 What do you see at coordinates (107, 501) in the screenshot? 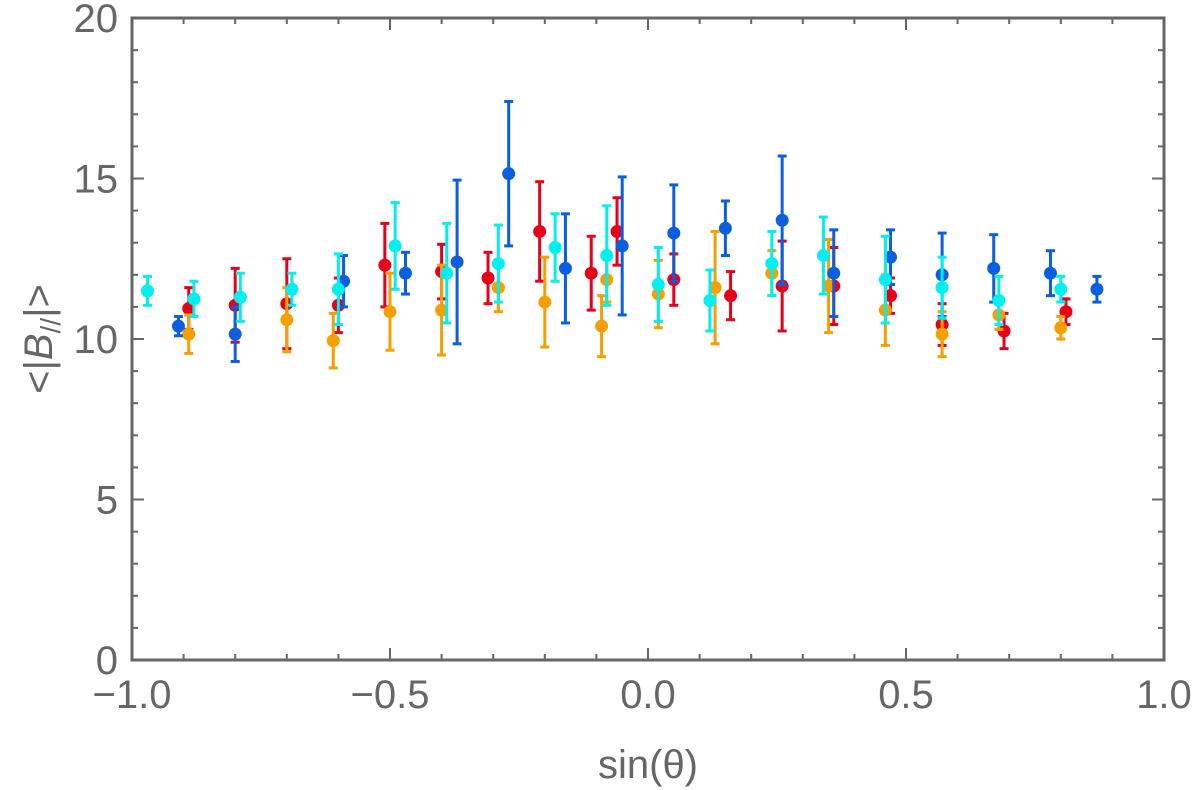
I see `y-tick-label: 5` at bounding box center [107, 501].